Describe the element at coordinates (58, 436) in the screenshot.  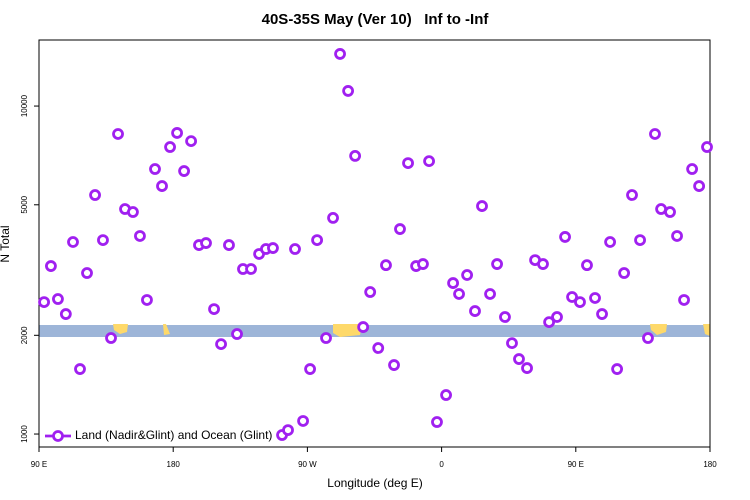
I see `legend-marker` at that location.